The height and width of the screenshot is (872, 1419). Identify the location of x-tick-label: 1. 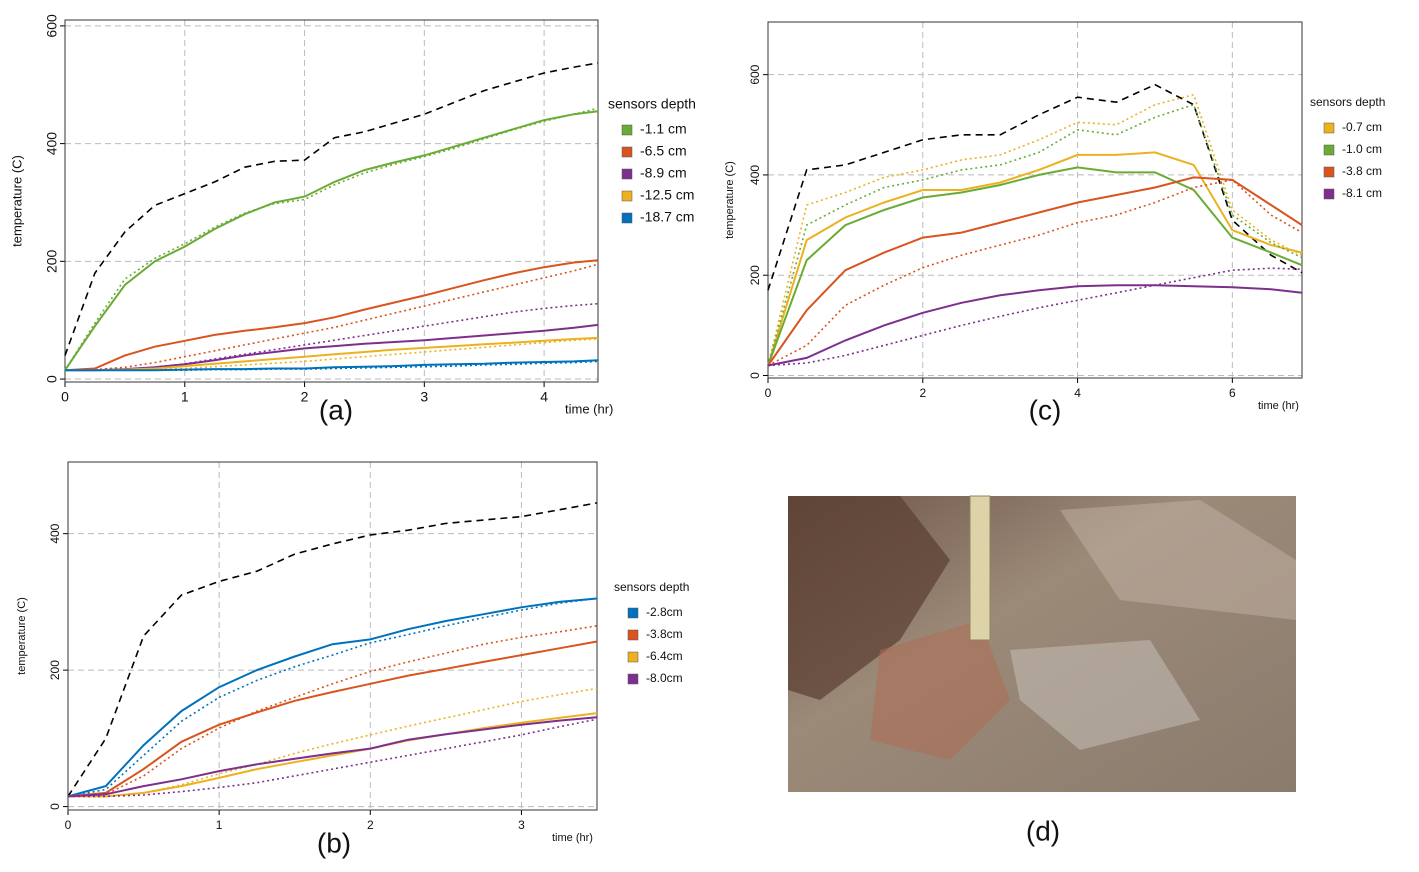
(219, 825).